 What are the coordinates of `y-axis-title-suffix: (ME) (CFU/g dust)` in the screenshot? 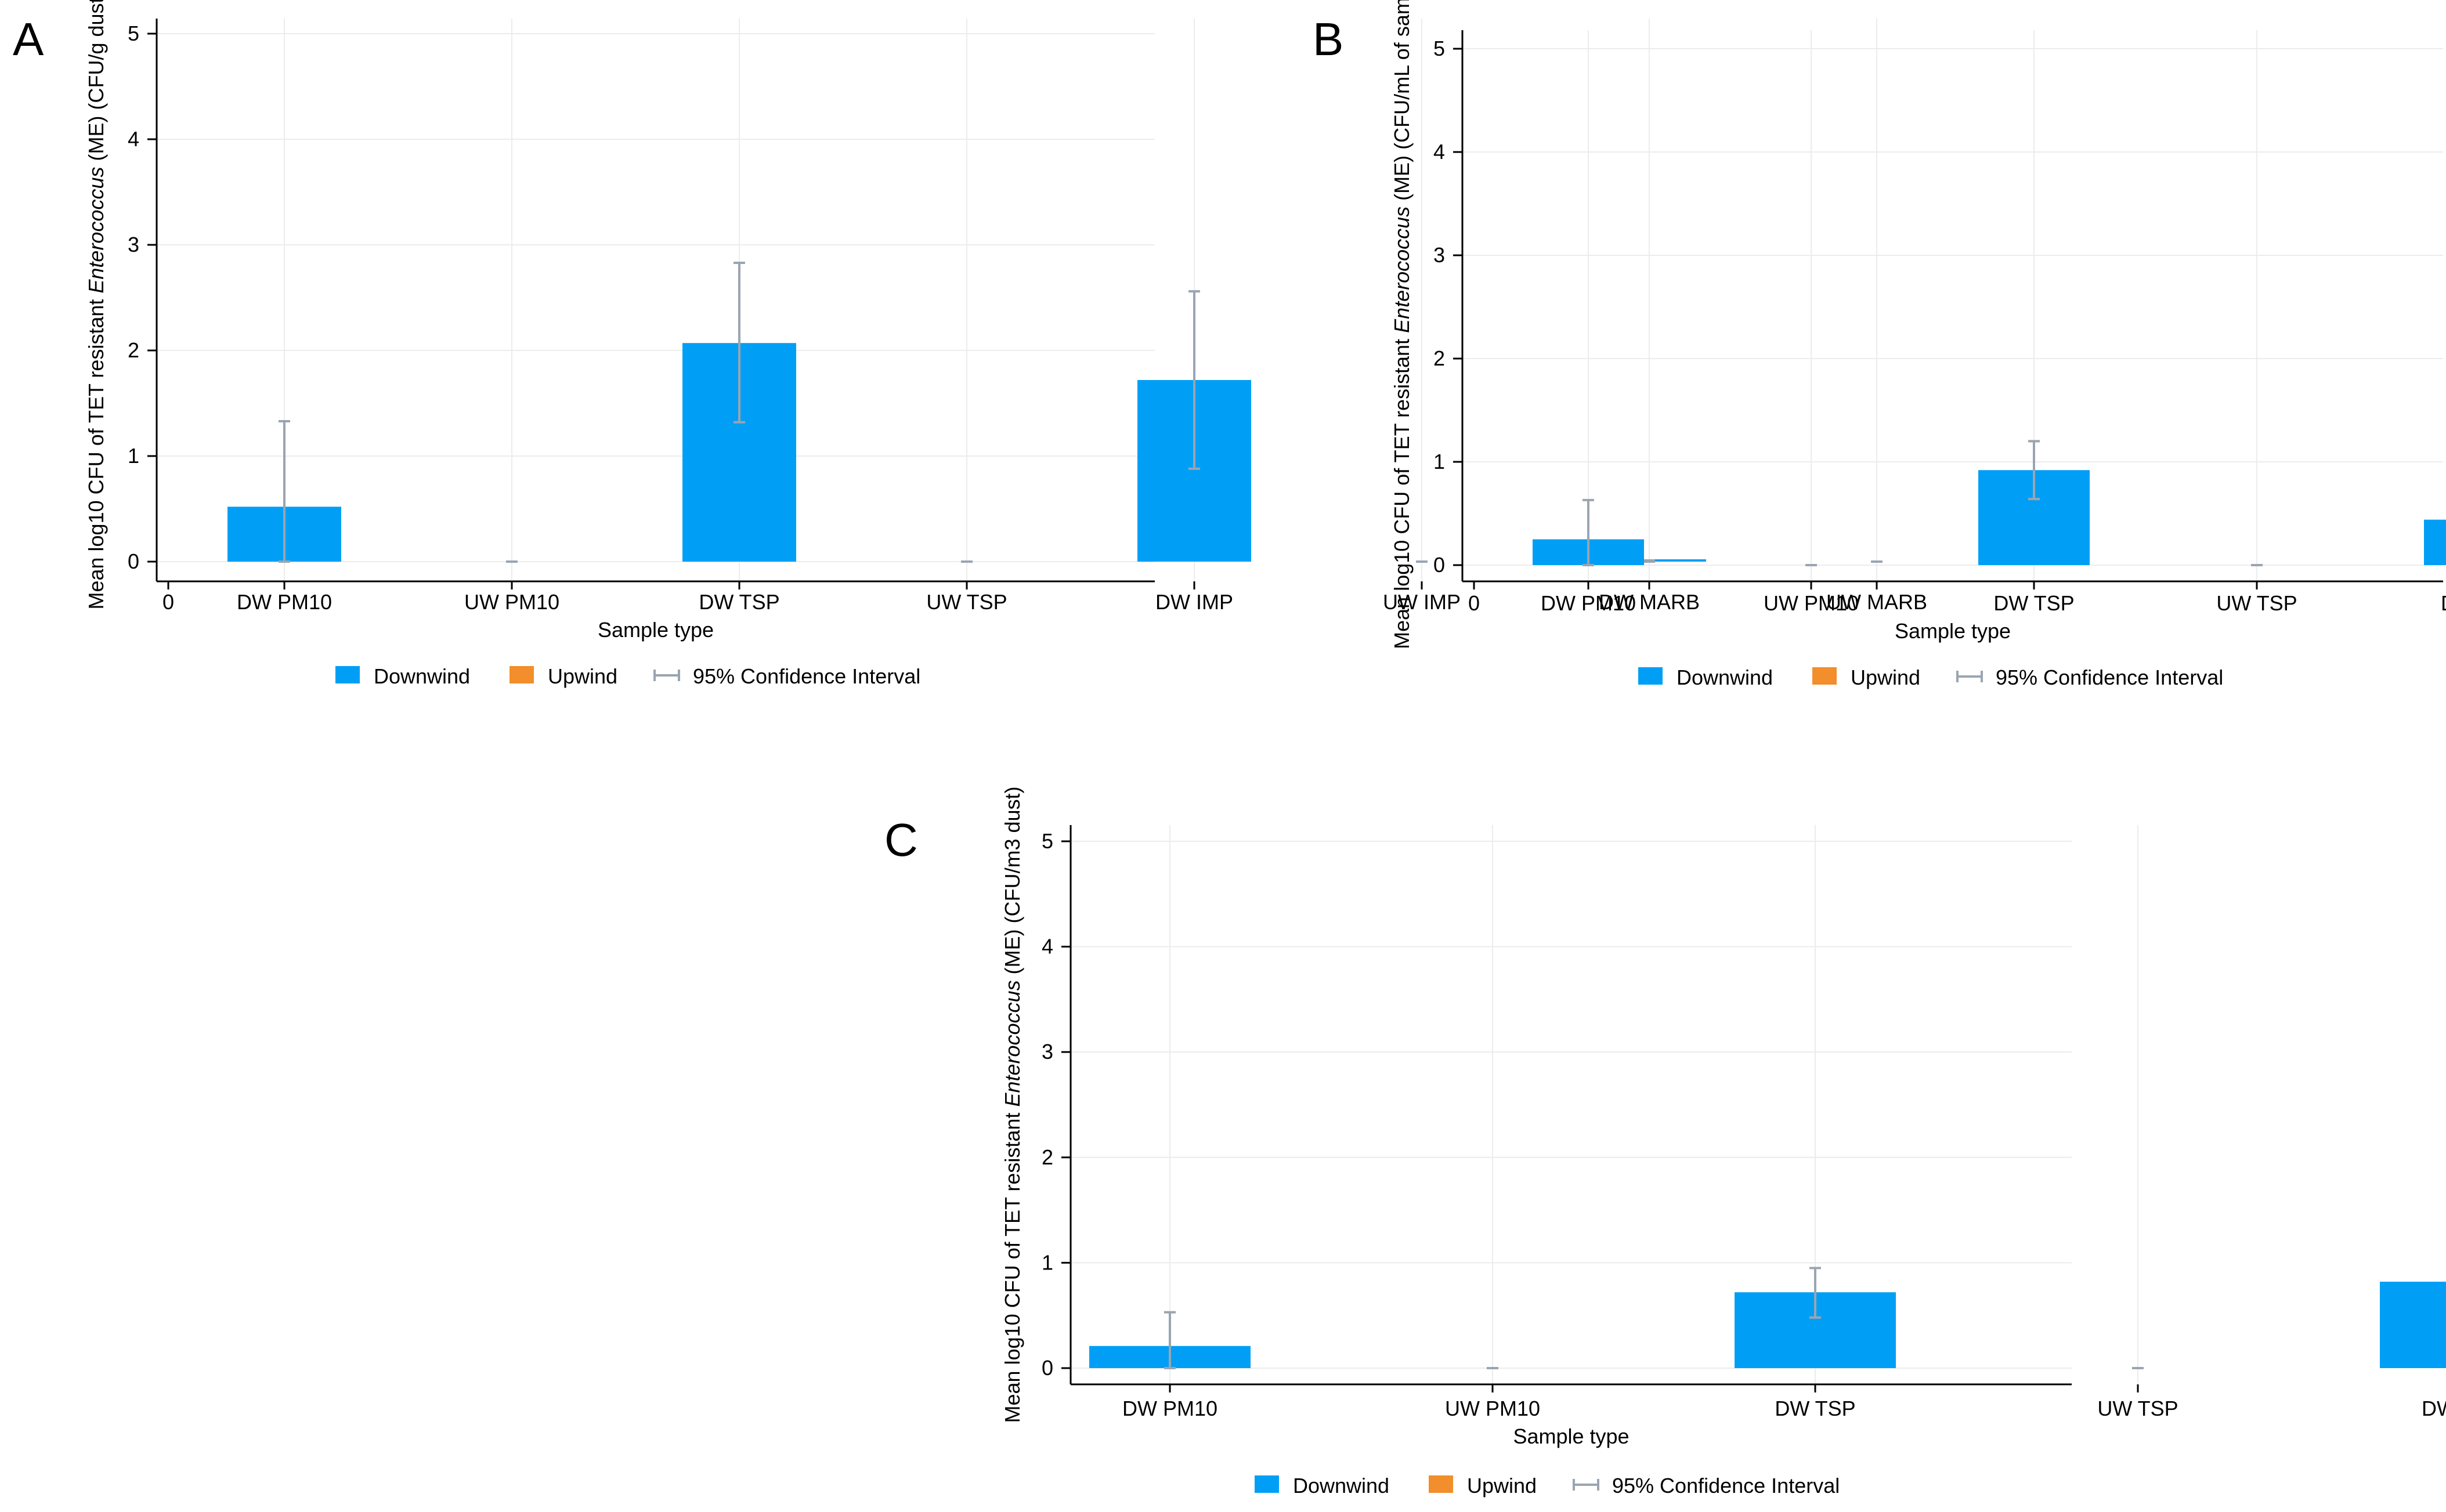 It's located at (96, 83).